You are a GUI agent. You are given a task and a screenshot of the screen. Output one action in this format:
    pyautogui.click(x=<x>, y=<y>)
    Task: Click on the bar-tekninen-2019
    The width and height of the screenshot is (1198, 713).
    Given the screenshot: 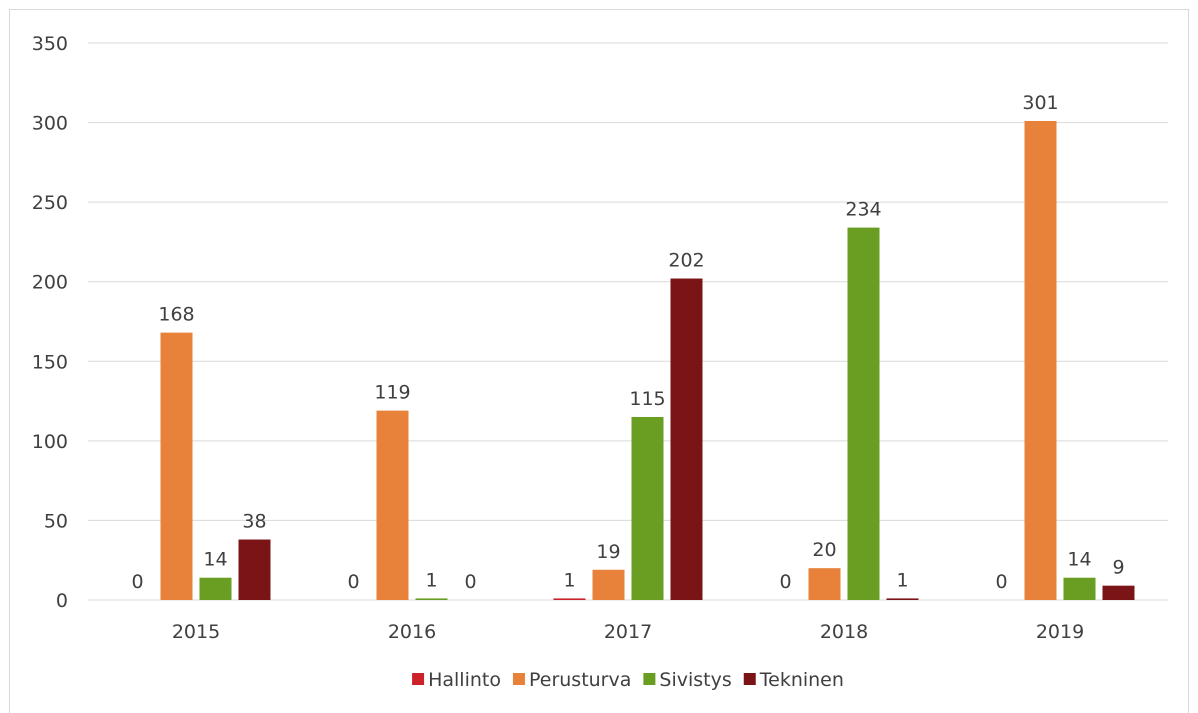 What is the action you would take?
    pyautogui.click(x=1118, y=592)
    